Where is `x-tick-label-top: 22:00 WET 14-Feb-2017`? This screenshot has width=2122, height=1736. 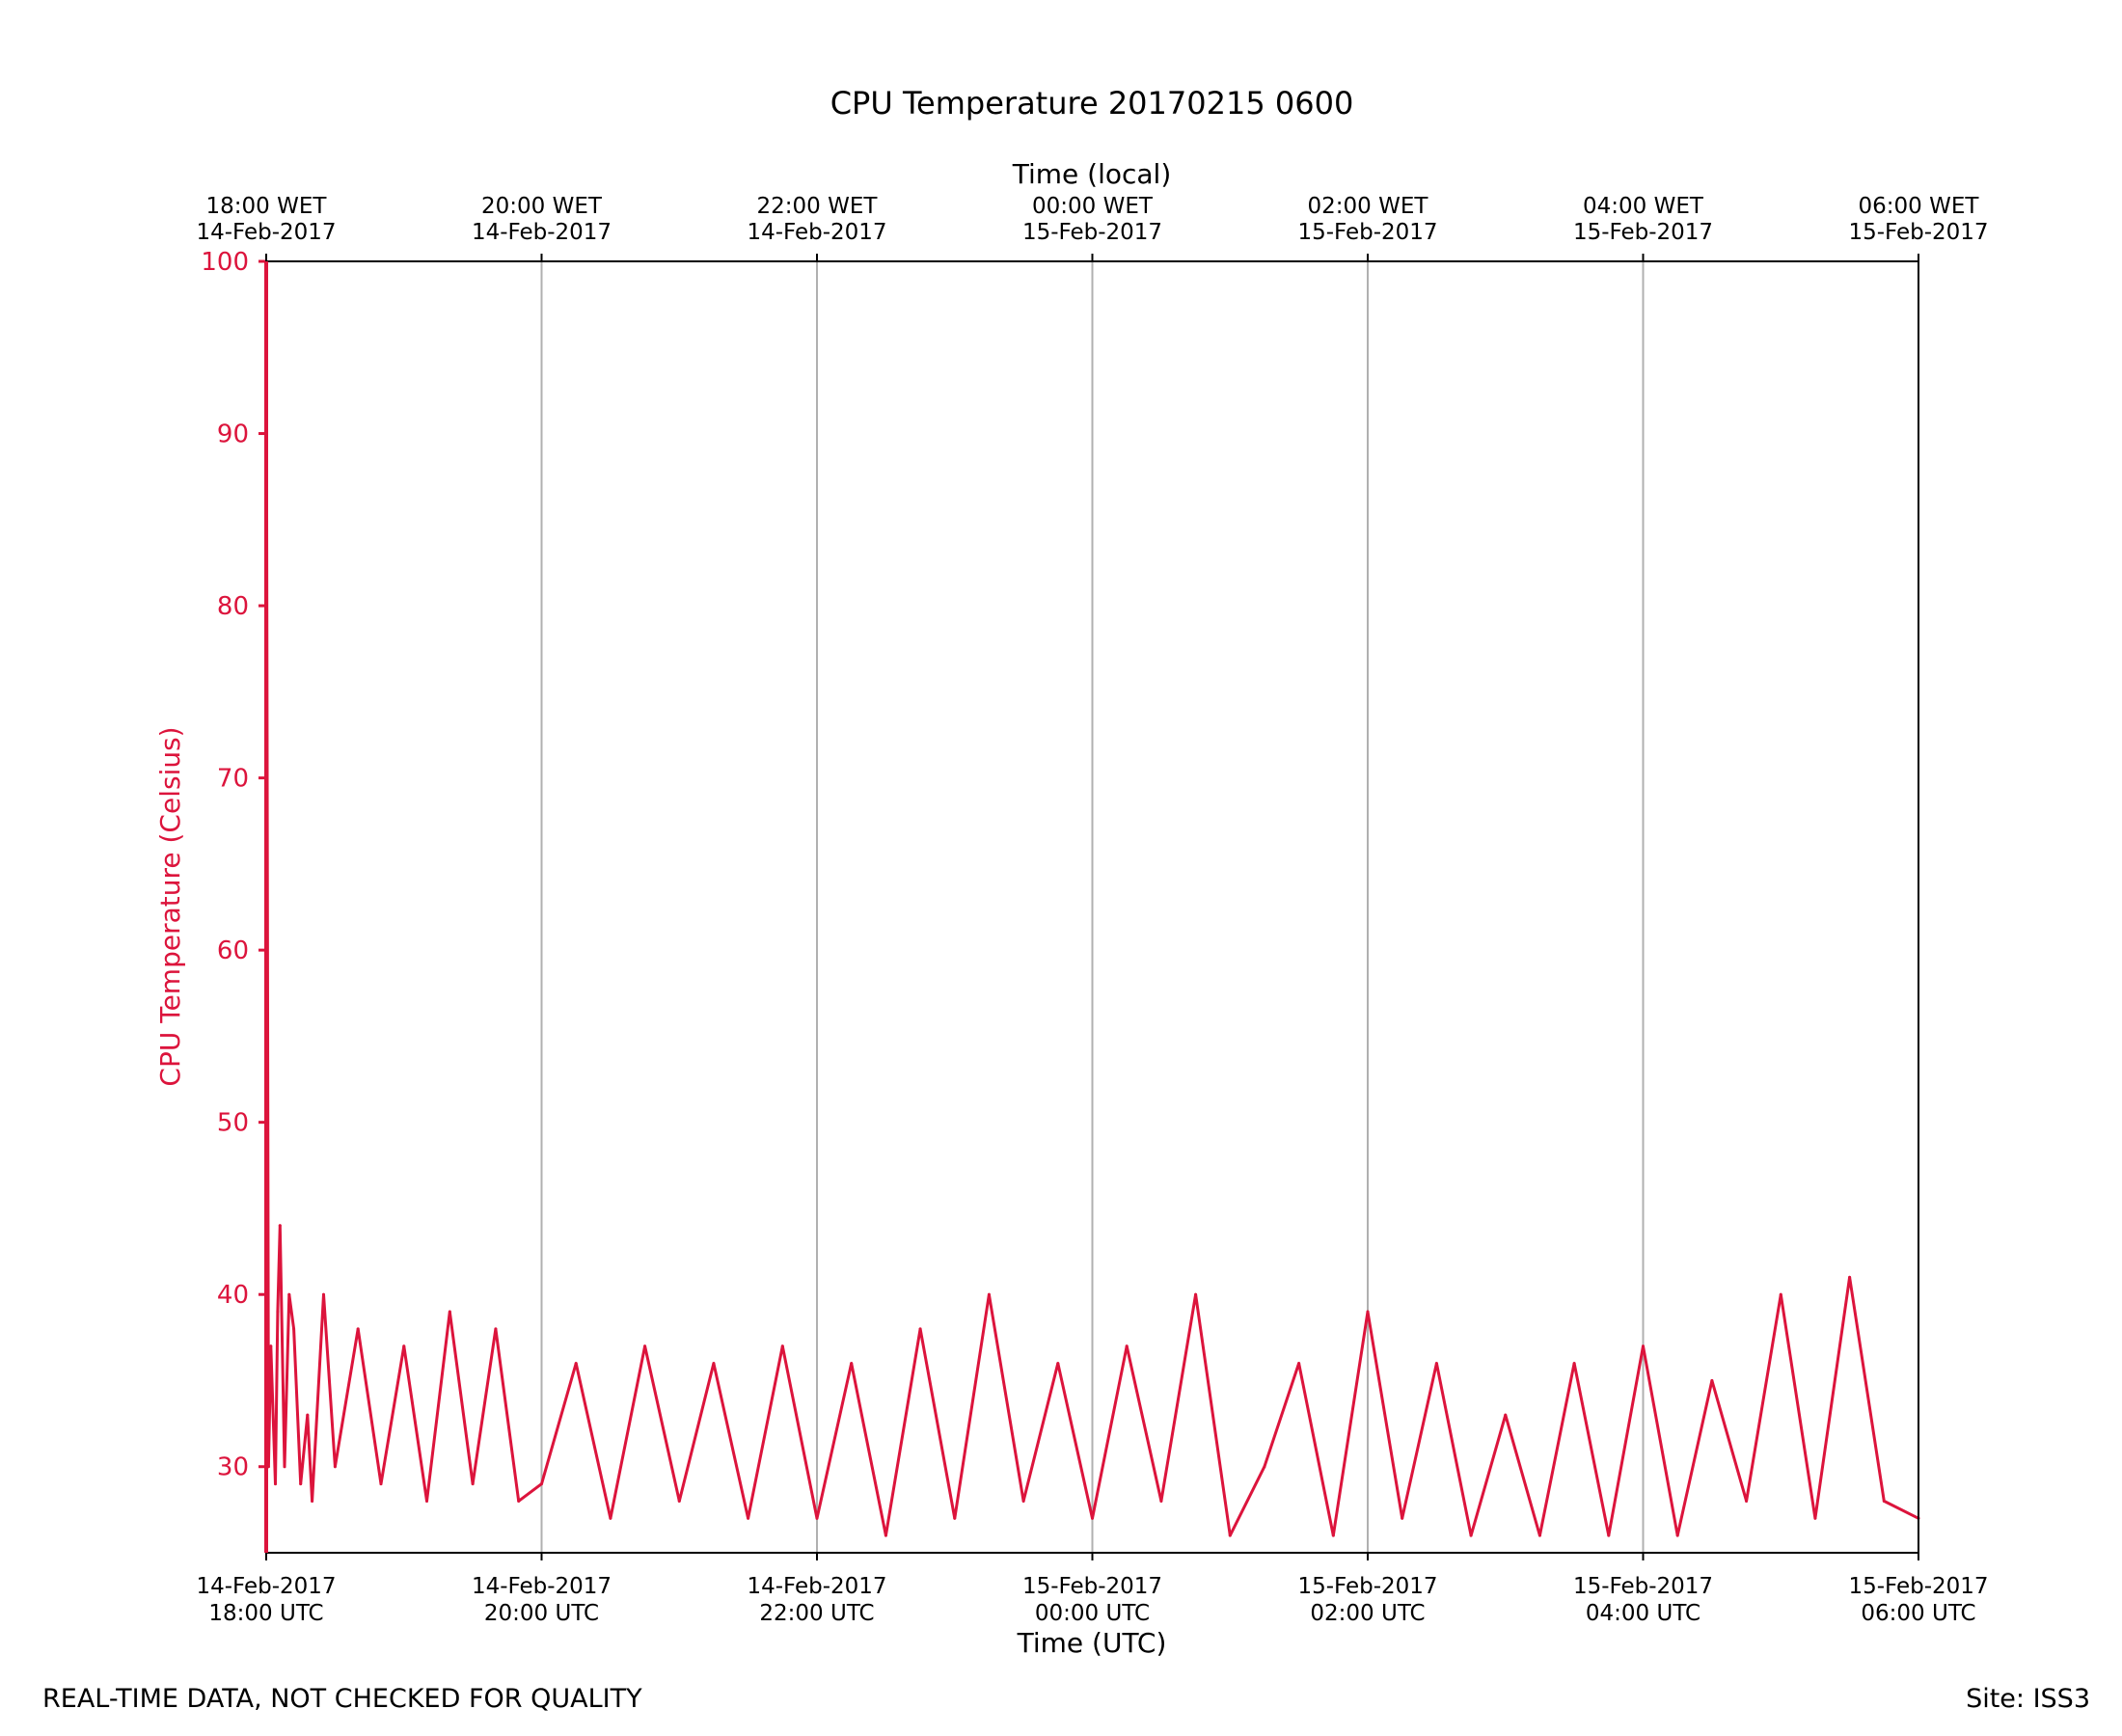
x-tick-label-top: 22:00 WET 14-Feb-2017 is located at coordinates (817, 220).